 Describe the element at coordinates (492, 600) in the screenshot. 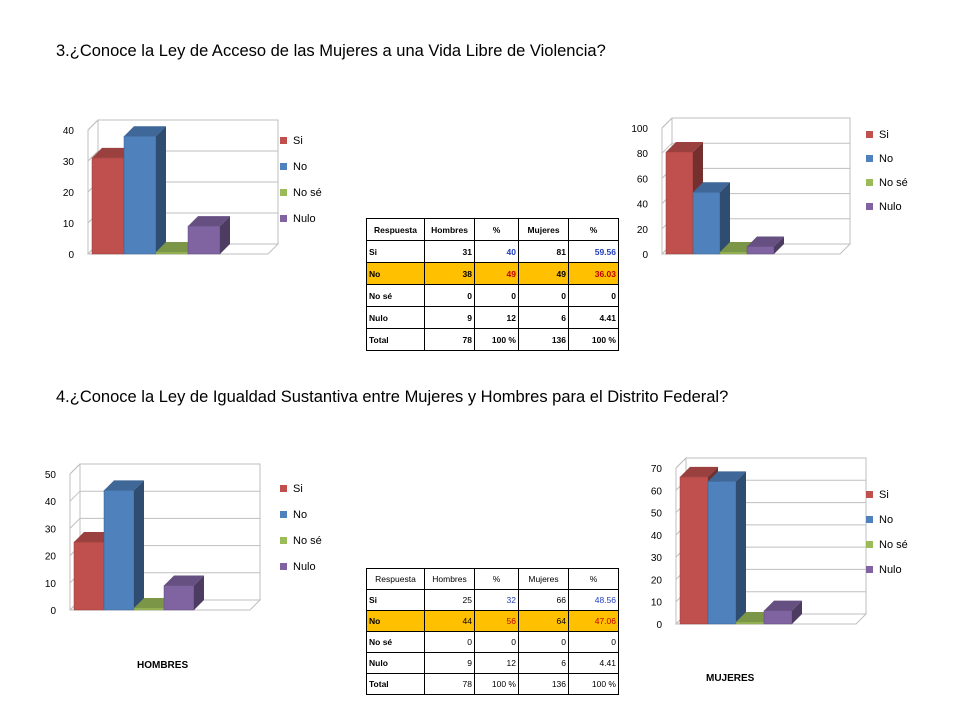

I see `table-row: Si 25 32 66 48.56` at that location.